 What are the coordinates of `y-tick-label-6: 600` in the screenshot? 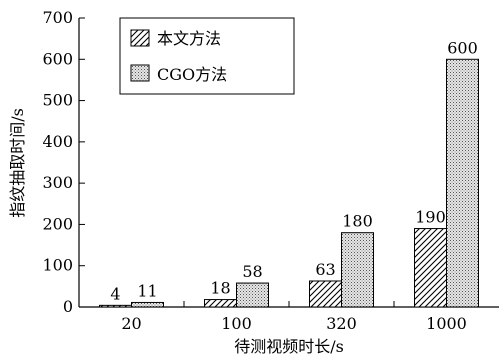 It's located at (57, 58).